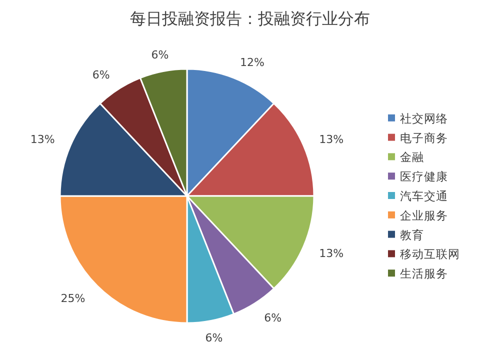 This screenshot has width=500, height=352. Describe the element at coordinates (424, 196) in the screenshot. I see `legend-label: 汽车交通` at that location.